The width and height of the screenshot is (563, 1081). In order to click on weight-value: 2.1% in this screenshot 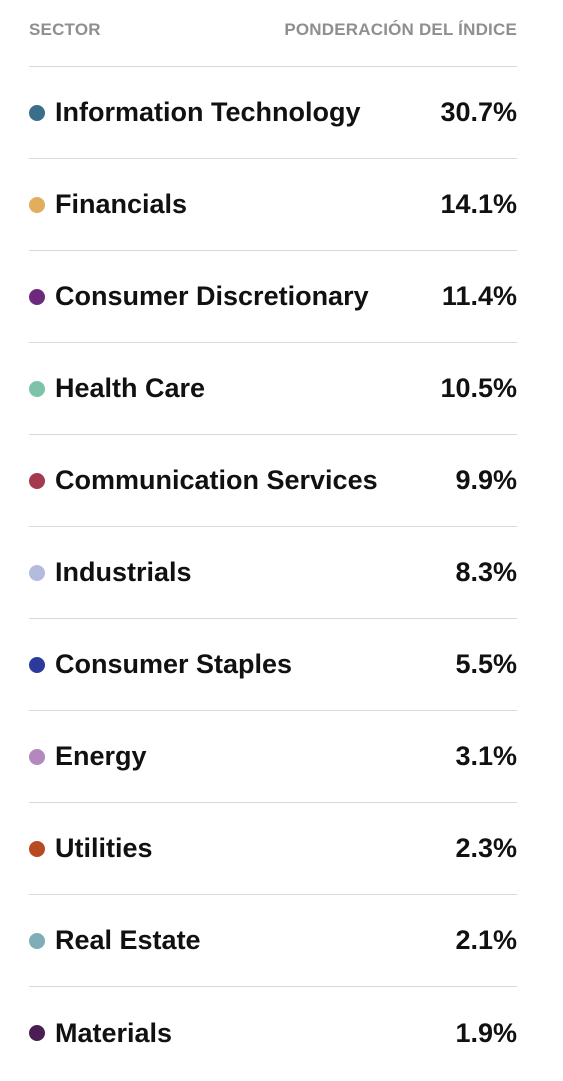, I will do `click(486, 940)`.